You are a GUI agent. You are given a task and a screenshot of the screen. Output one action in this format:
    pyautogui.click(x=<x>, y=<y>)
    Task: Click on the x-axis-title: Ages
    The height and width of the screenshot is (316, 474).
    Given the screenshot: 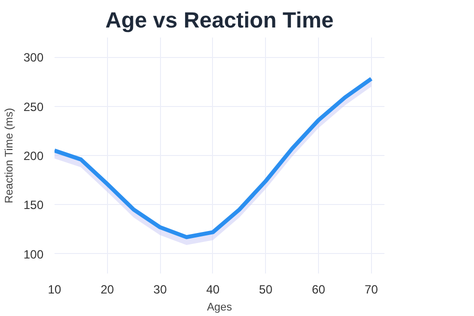 What is the action you would take?
    pyautogui.click(x=219, y=308)
    